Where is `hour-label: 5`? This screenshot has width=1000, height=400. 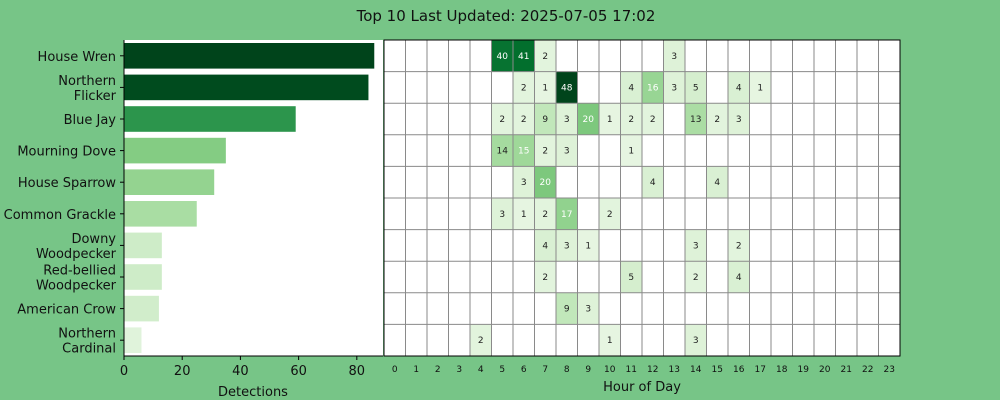 hour-label: 5 is located at coordinates (502, 370).